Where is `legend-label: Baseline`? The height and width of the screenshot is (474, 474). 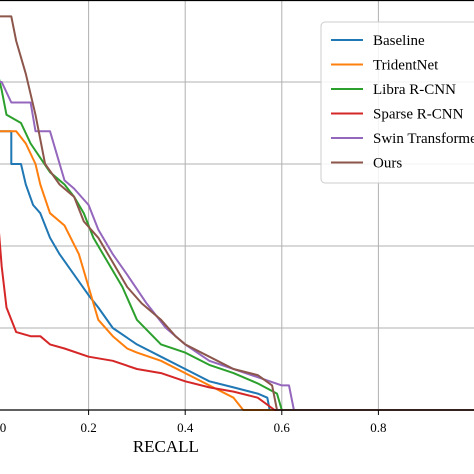 legend-label: Baseline is located at coordinates (399, 41).